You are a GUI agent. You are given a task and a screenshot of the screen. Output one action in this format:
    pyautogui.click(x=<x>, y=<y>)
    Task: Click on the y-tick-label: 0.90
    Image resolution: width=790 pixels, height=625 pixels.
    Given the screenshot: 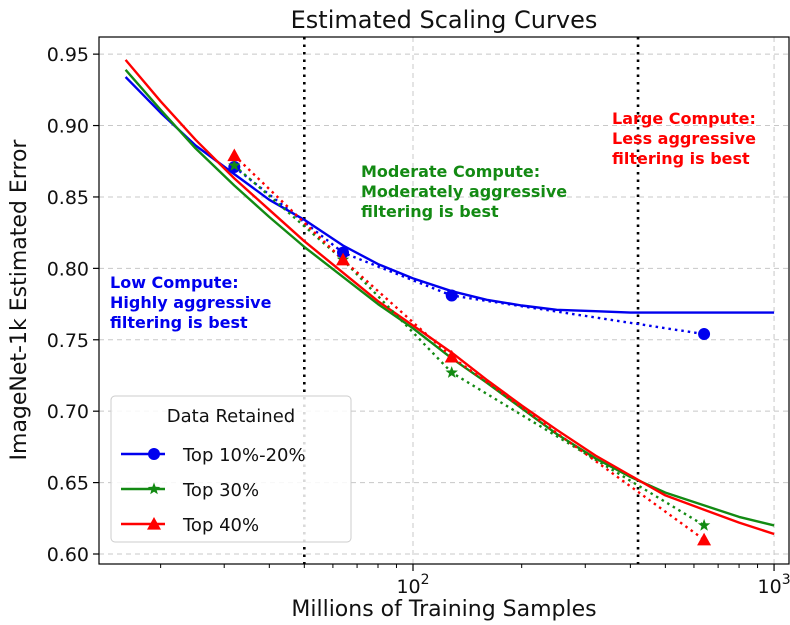 What is the action you would take?
    pyautogui.click(x=68, y=127)
    